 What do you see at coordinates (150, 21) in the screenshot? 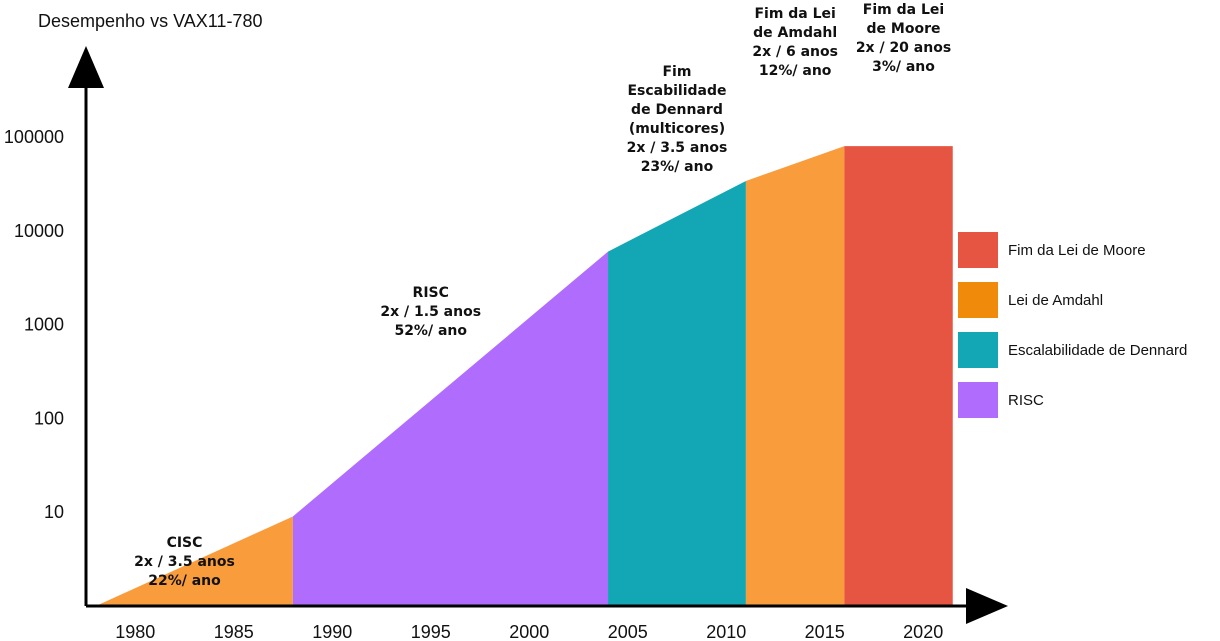
I see `y-axis-label: Desempenho vs VAX11-780` at bounding box center [150, 21].